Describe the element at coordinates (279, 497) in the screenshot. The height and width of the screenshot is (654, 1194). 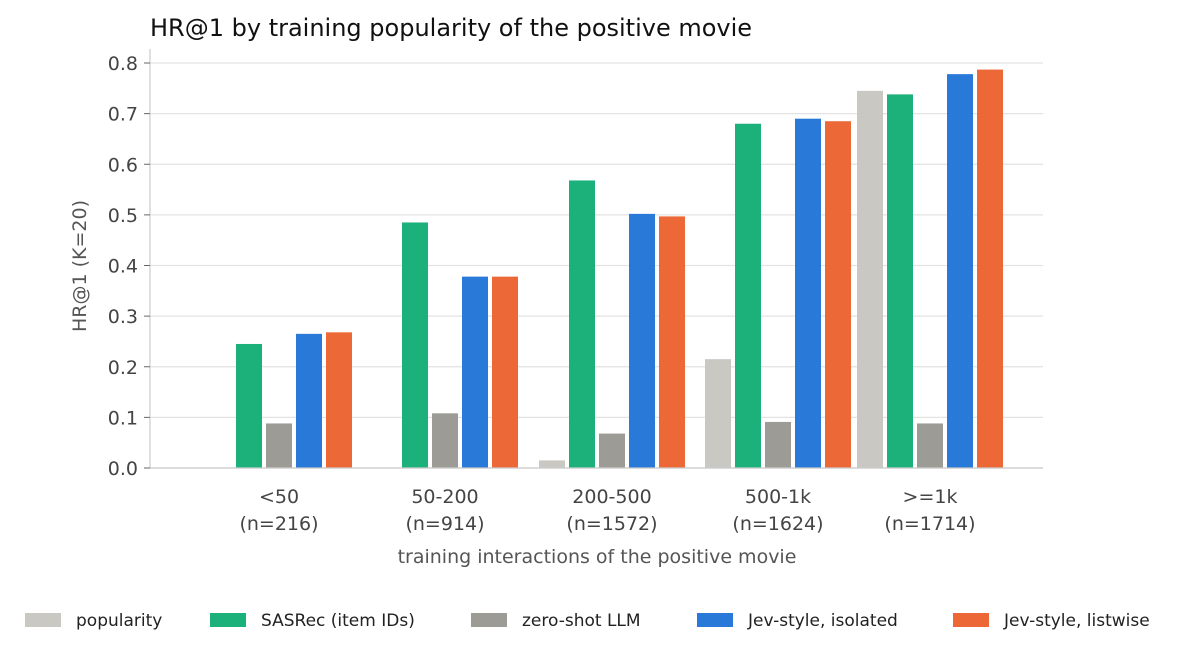
I see `x-tick-label: <50` at that location.